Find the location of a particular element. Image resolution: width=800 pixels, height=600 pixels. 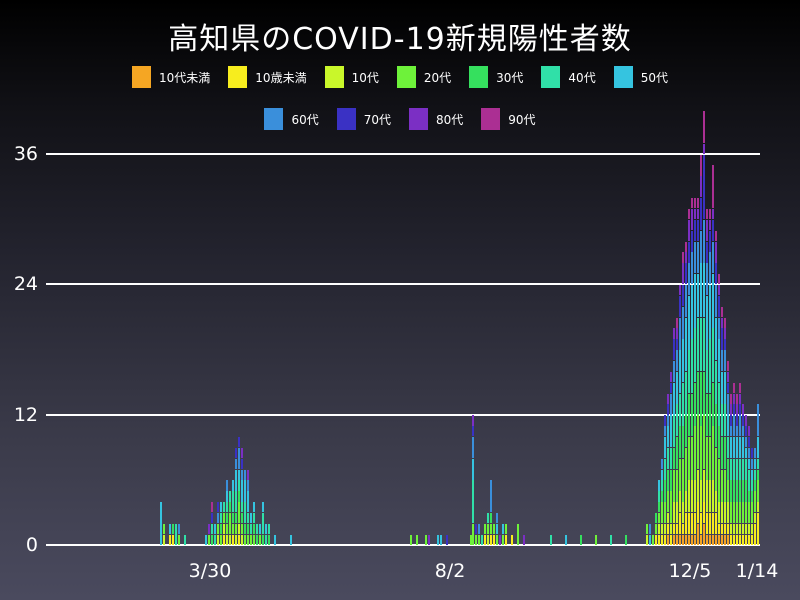

legend-item-30代: 30代 is located at coordinates (496, 77).